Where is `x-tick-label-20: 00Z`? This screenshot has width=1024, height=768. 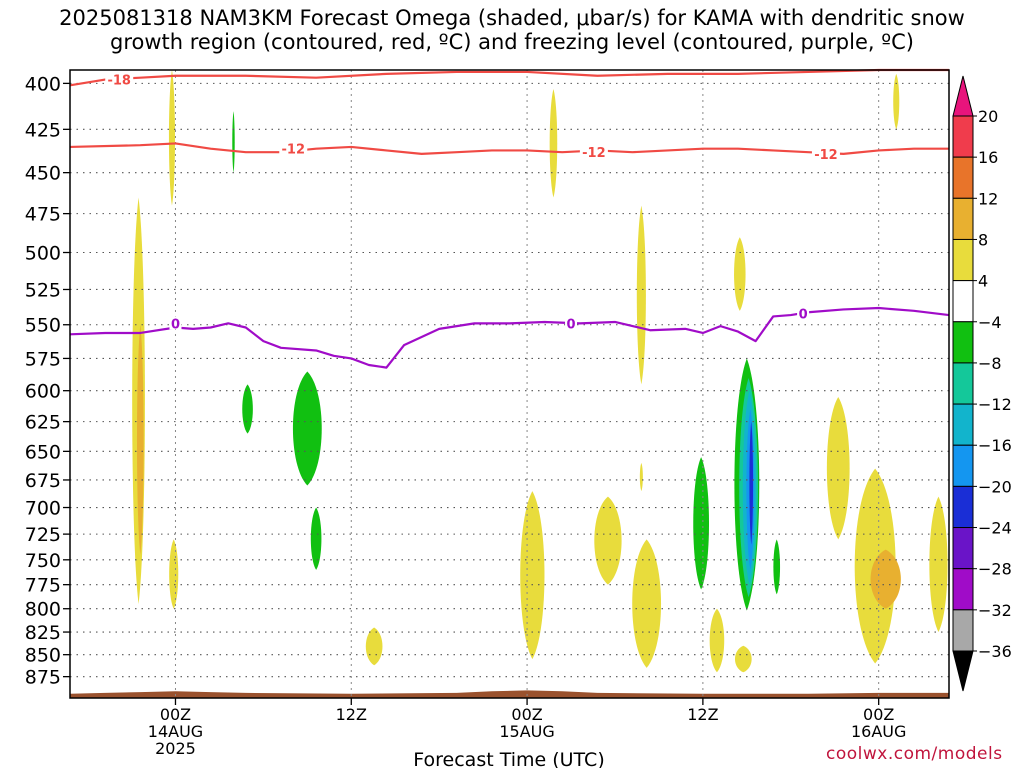 x-tick-label-20: 00Z is located at coordinates (526, 714).